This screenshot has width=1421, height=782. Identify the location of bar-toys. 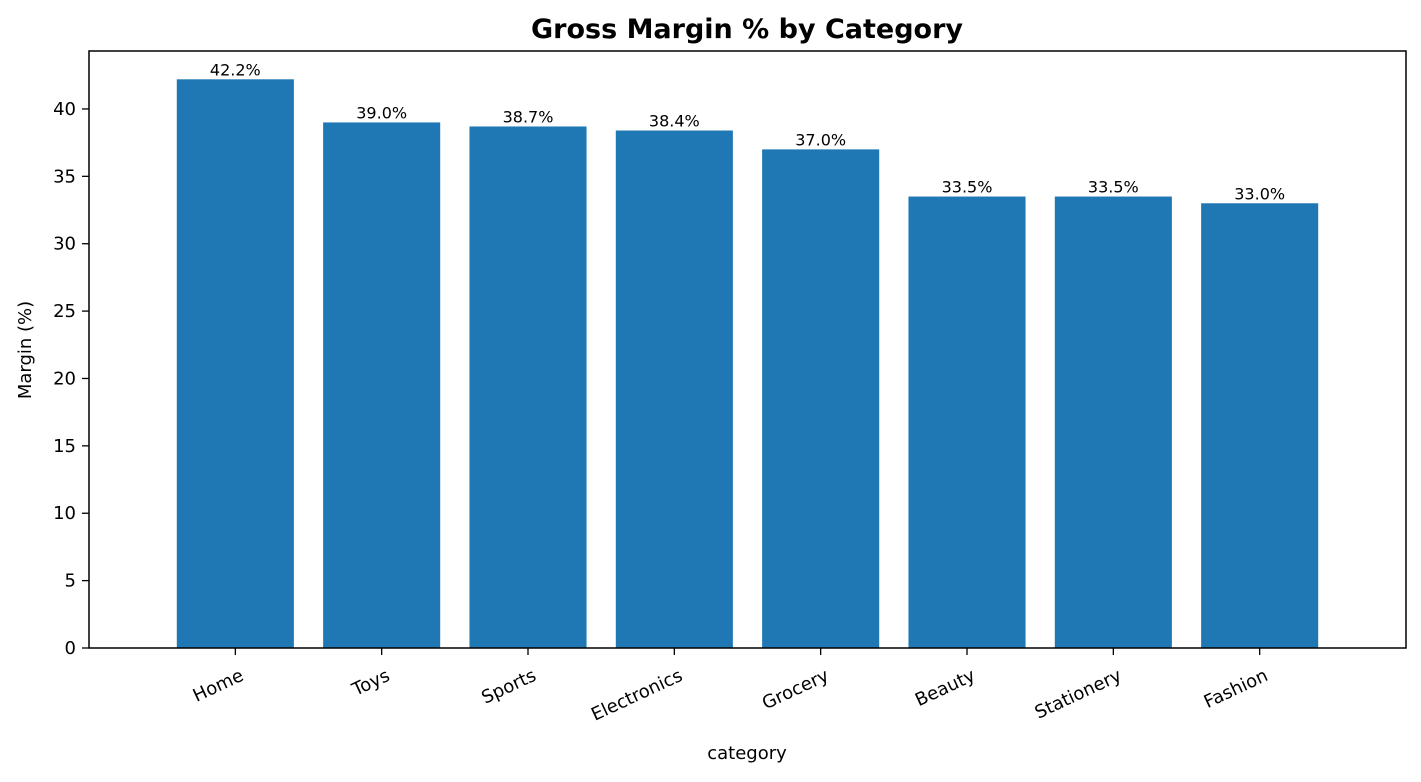
(382, 385).